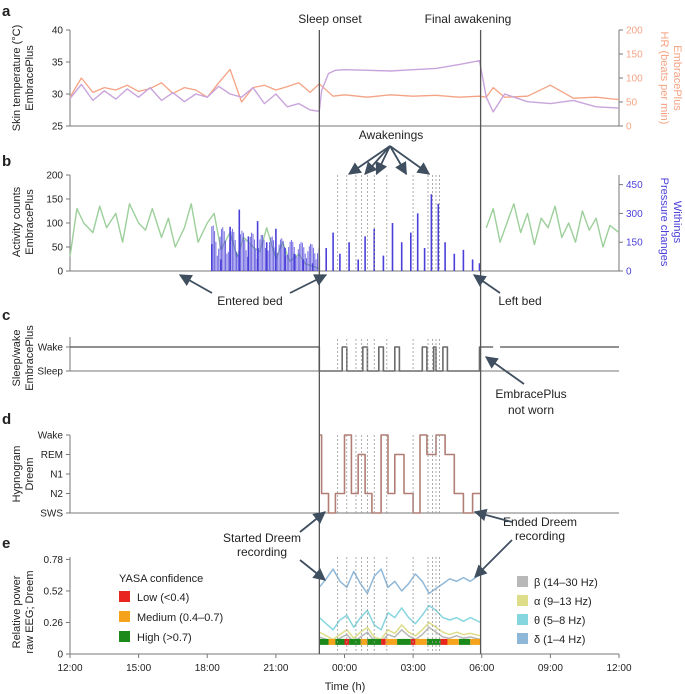 The image size is (685, 694). I want to click on not-worn-label-1: EmbracePlus, so click(530, 394).